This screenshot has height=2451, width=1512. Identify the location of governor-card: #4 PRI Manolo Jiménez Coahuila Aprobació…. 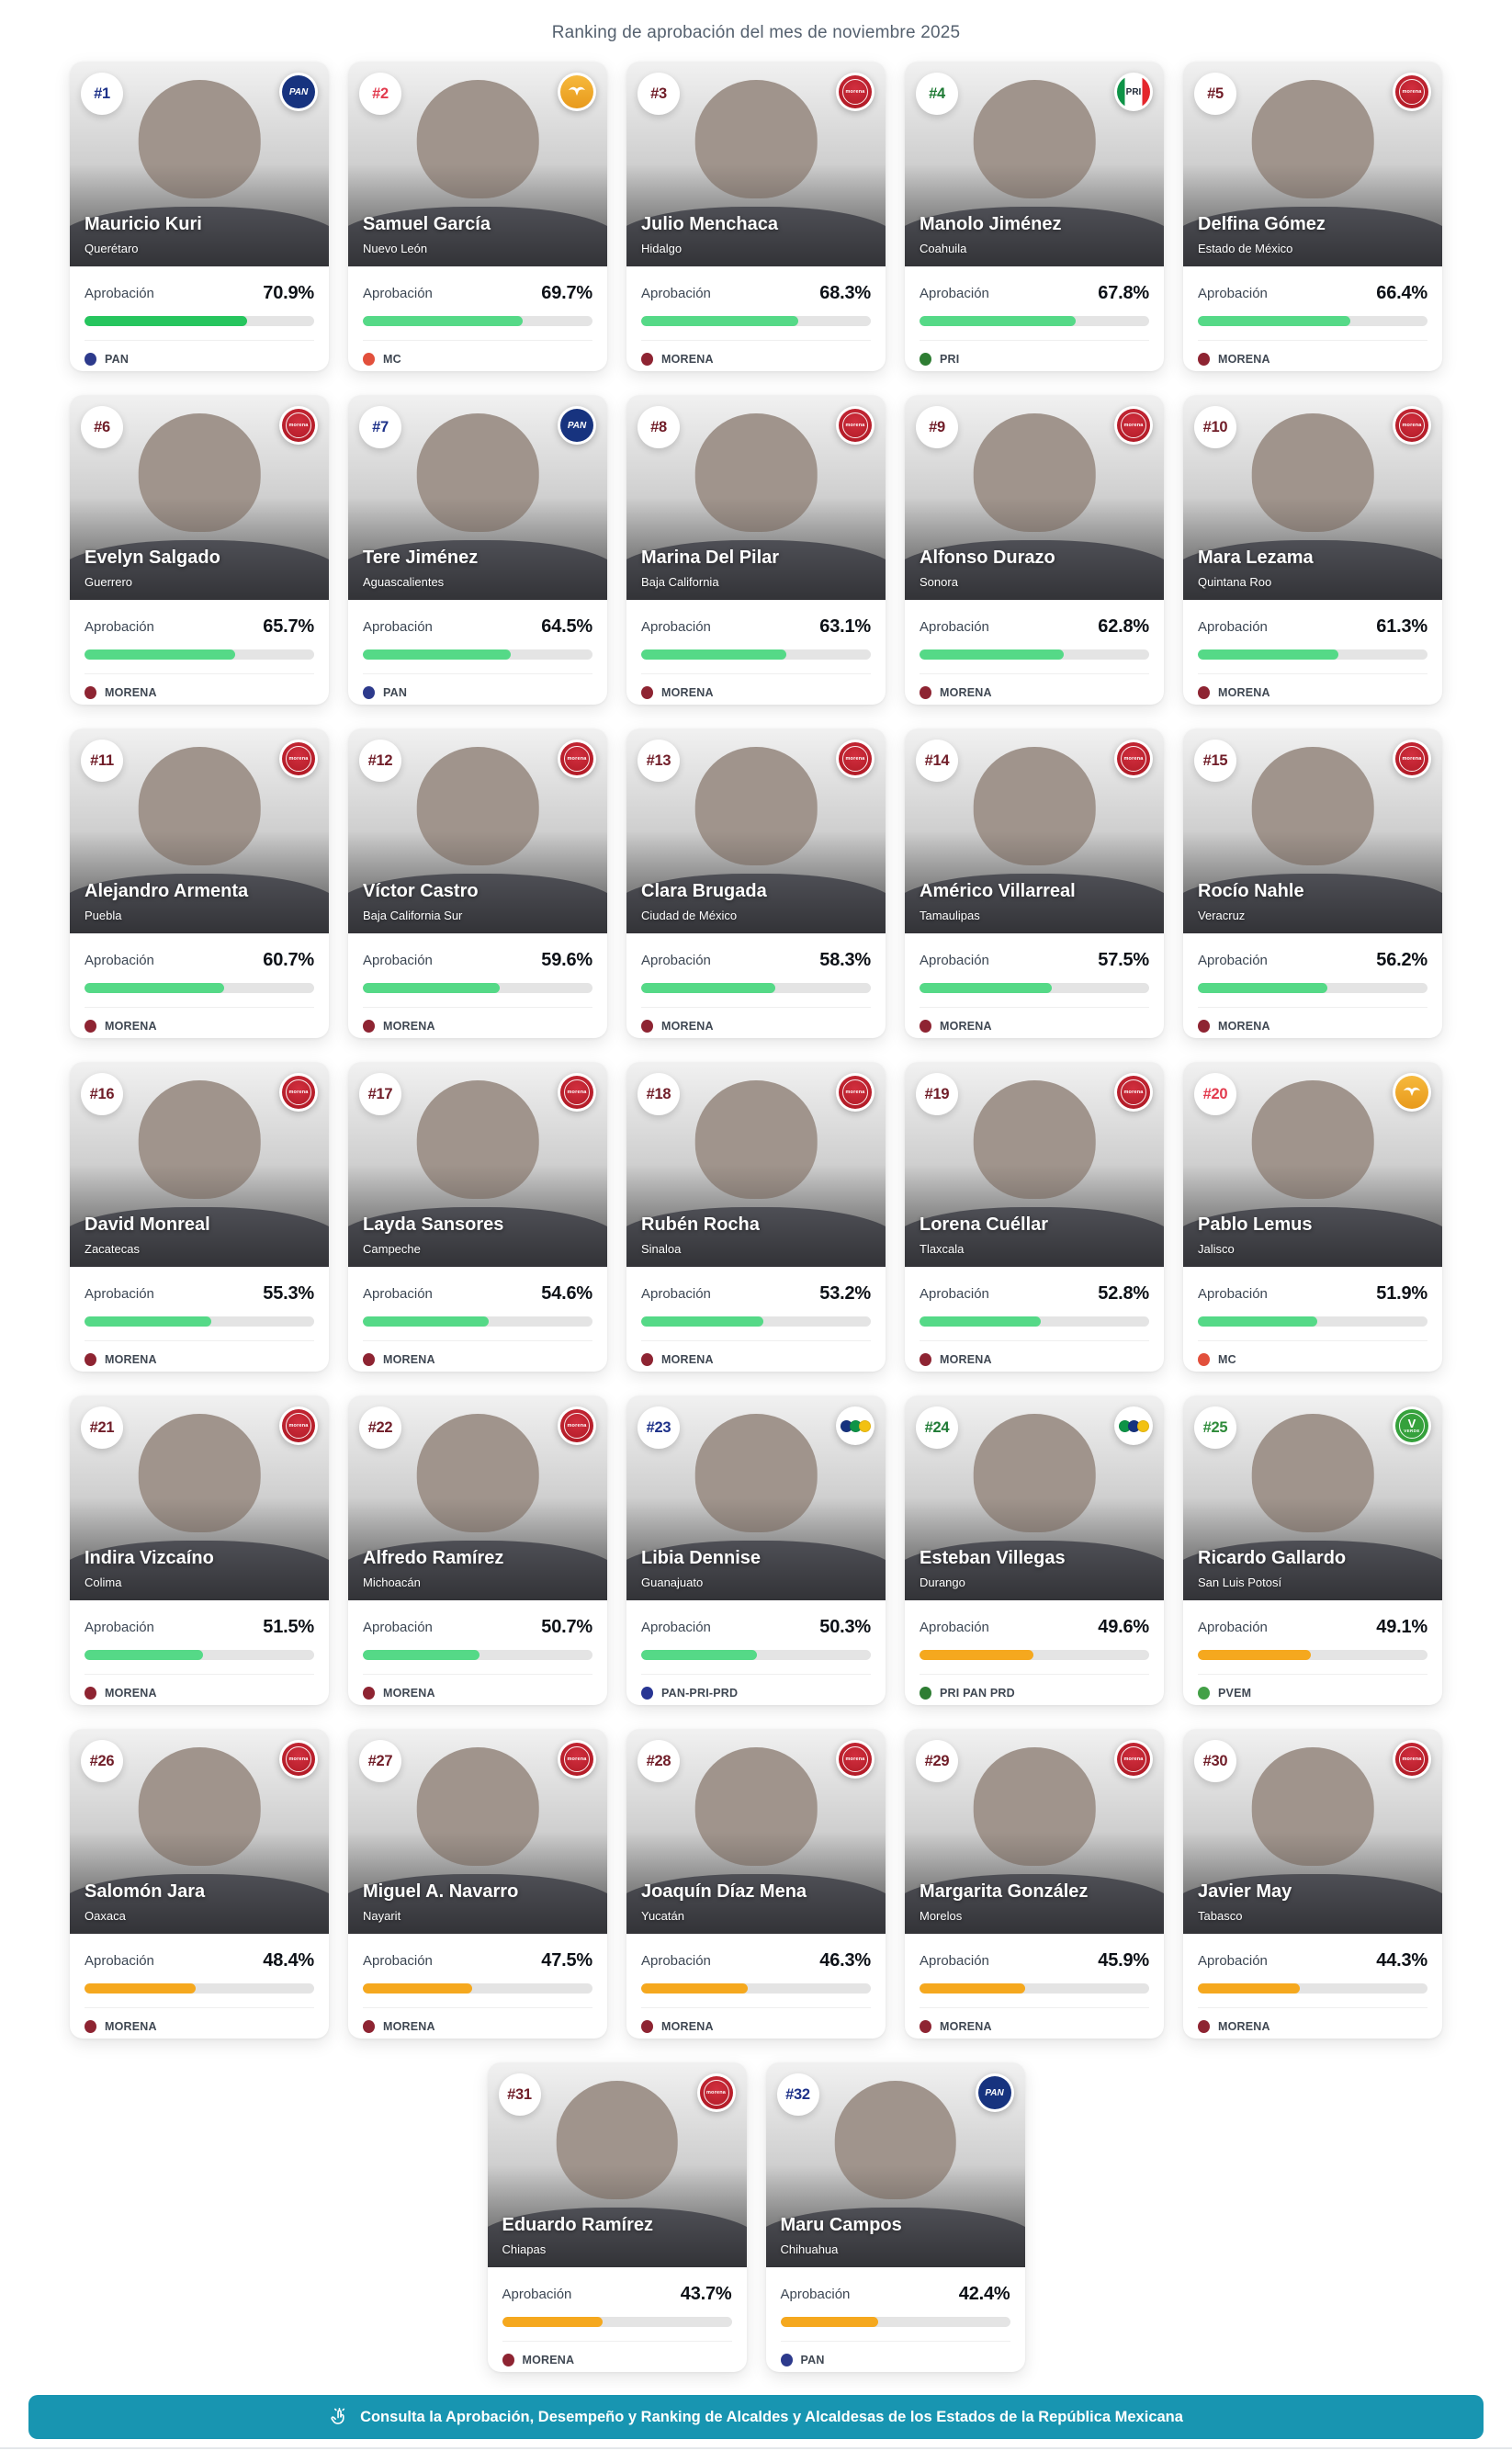
(1034, 217).